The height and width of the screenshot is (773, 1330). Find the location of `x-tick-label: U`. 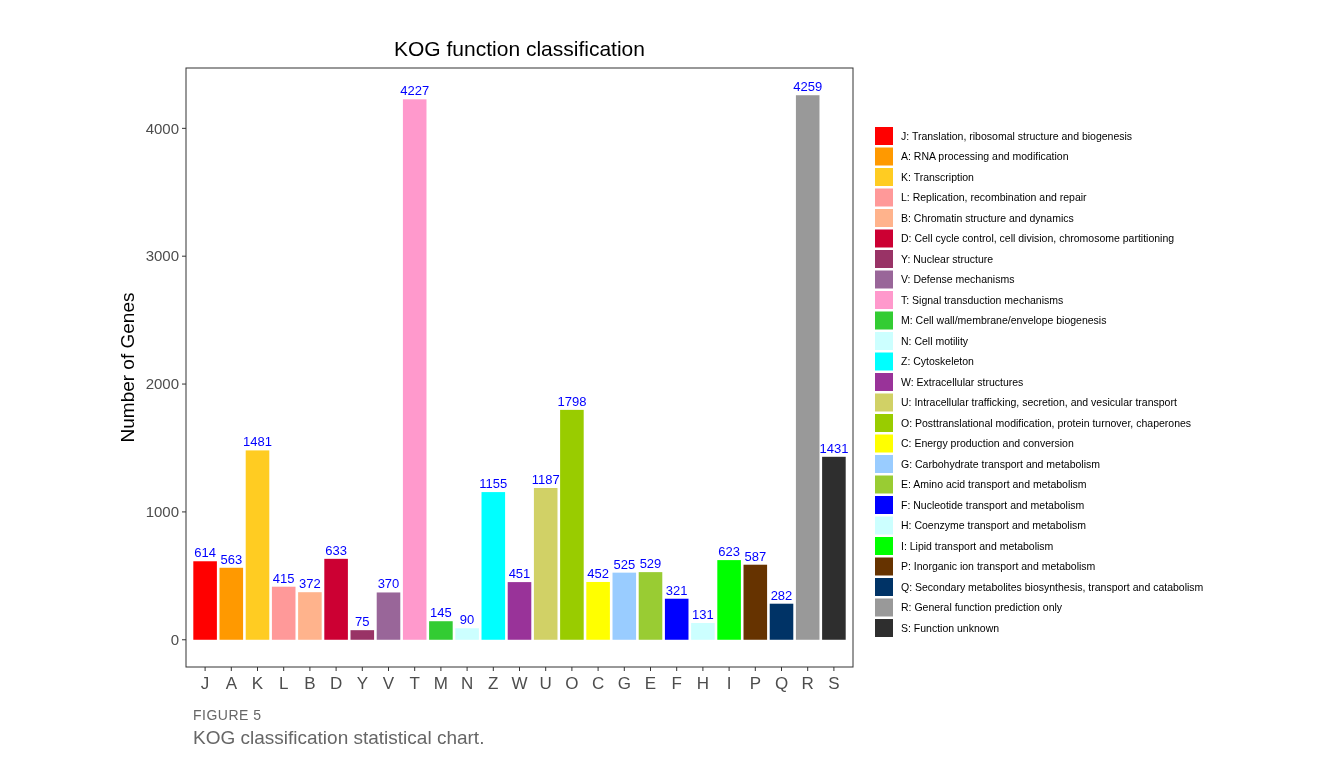

x-tick-label: U is located at coordinates (545, 683).